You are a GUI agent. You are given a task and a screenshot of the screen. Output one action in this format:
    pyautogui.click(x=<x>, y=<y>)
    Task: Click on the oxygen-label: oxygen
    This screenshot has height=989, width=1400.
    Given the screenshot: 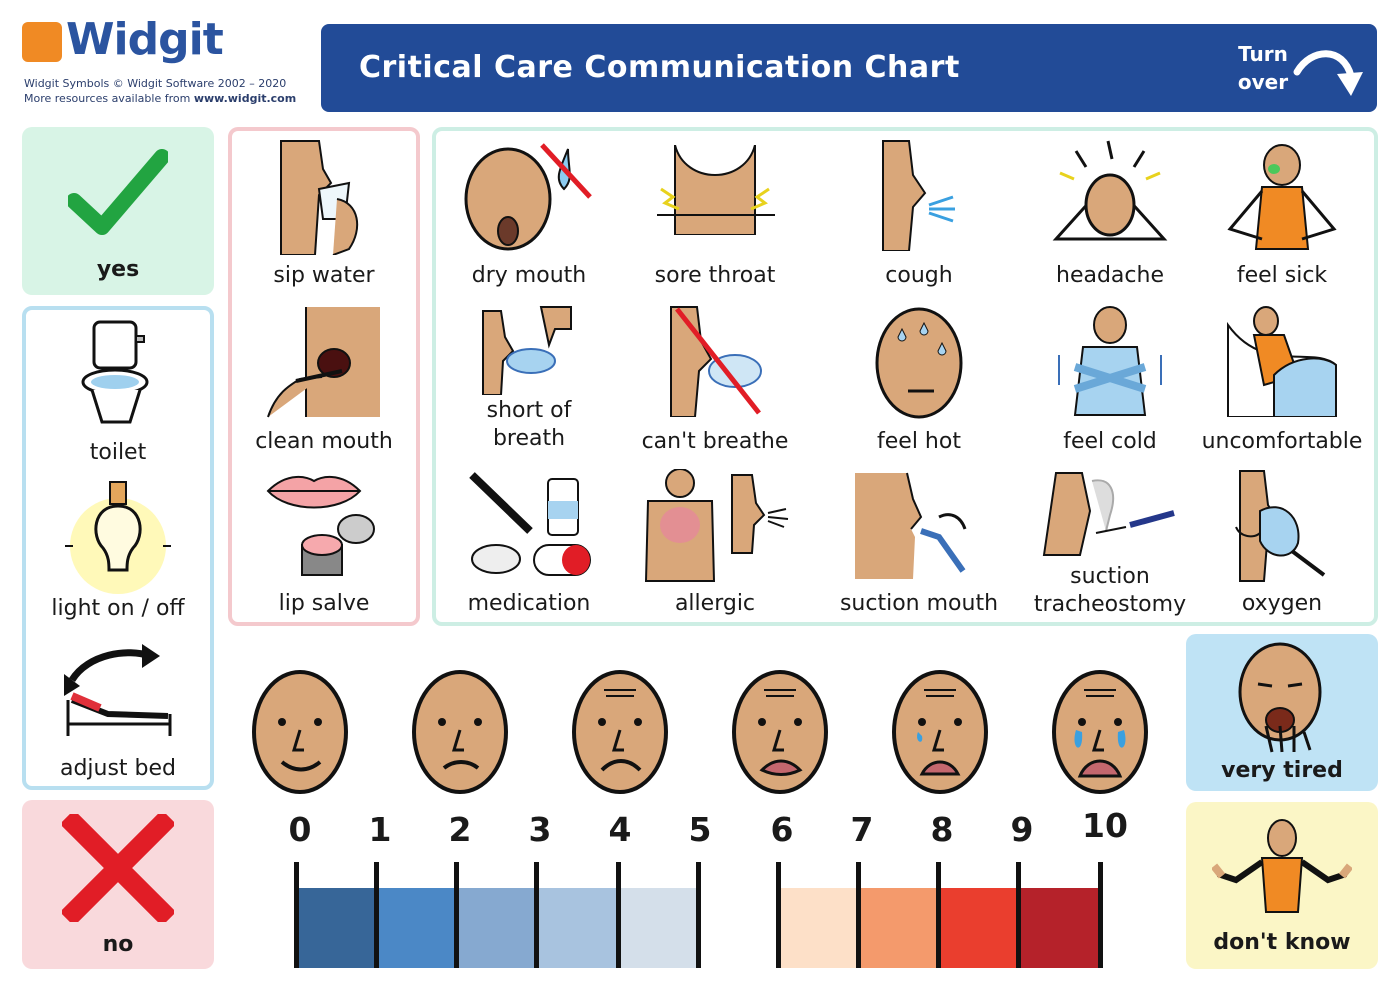 What is the action you would take?
    pyautogui.click(x=1282, y=603)
    